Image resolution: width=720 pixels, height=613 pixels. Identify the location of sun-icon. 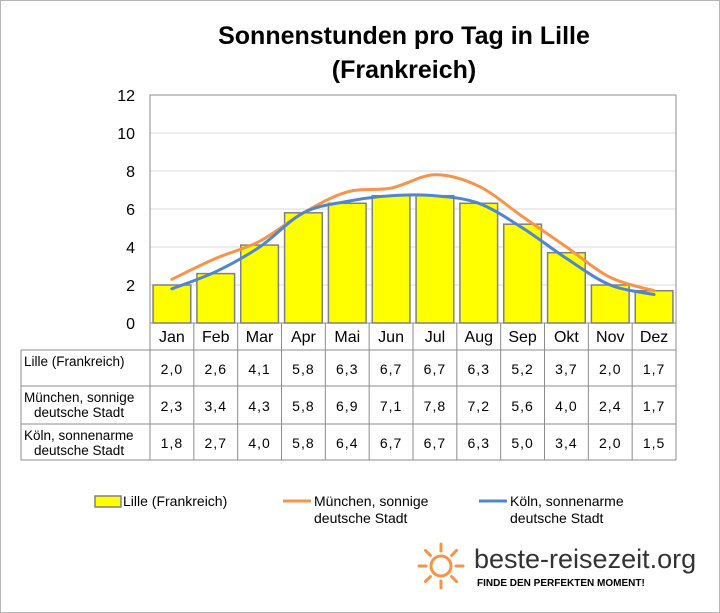
(441, 566).